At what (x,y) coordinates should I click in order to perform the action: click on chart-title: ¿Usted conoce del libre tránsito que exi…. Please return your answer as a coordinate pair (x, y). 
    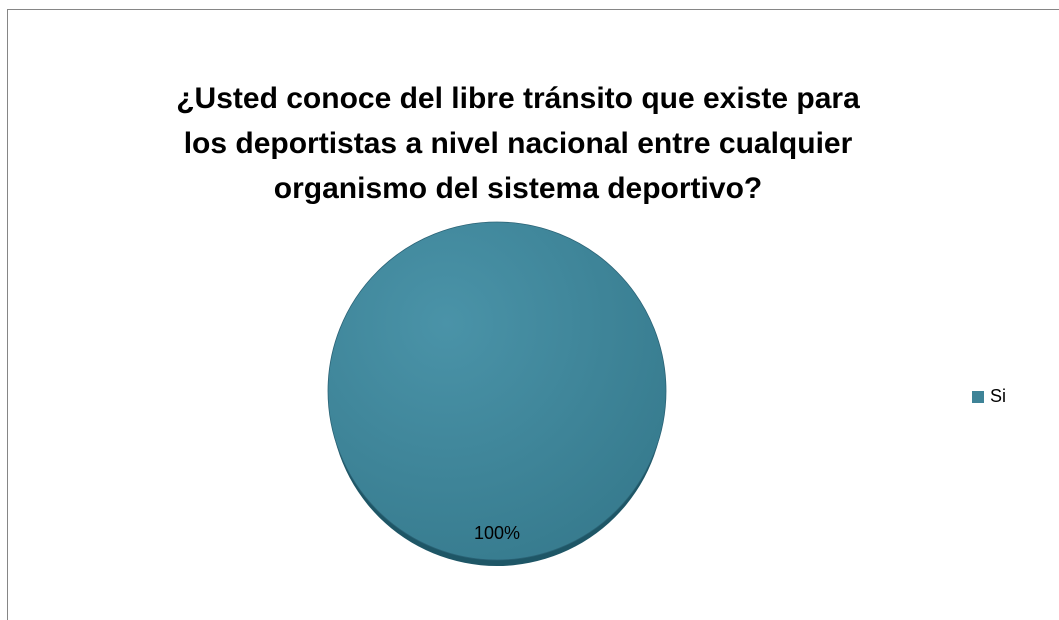
    Looking at the image, I should click on (518, 143).